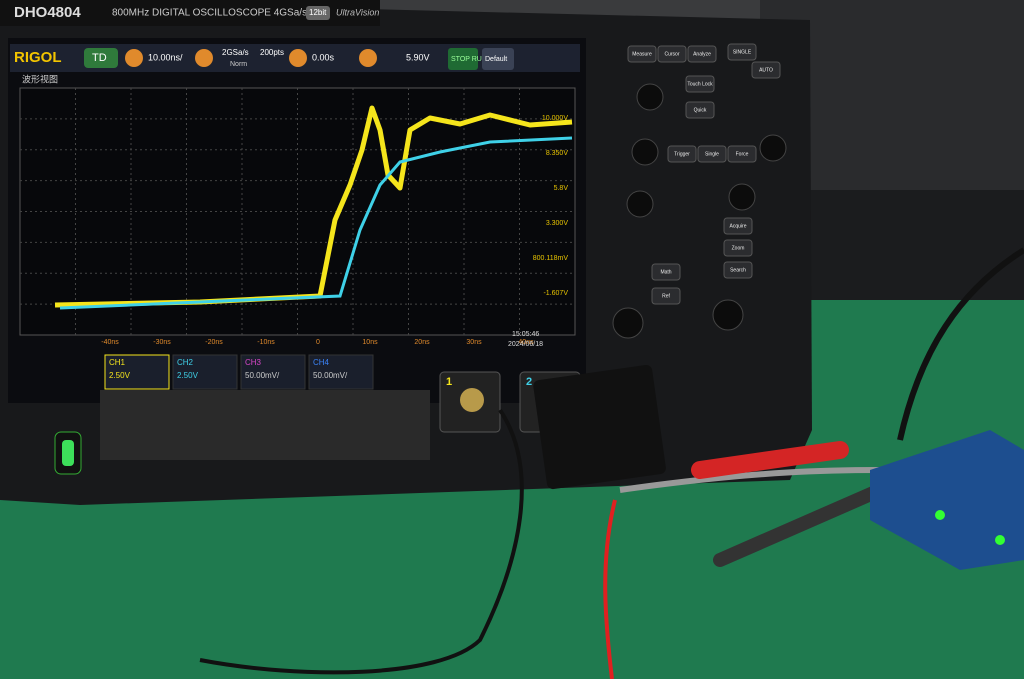  I want to click on h-icon, so click(134, 58).